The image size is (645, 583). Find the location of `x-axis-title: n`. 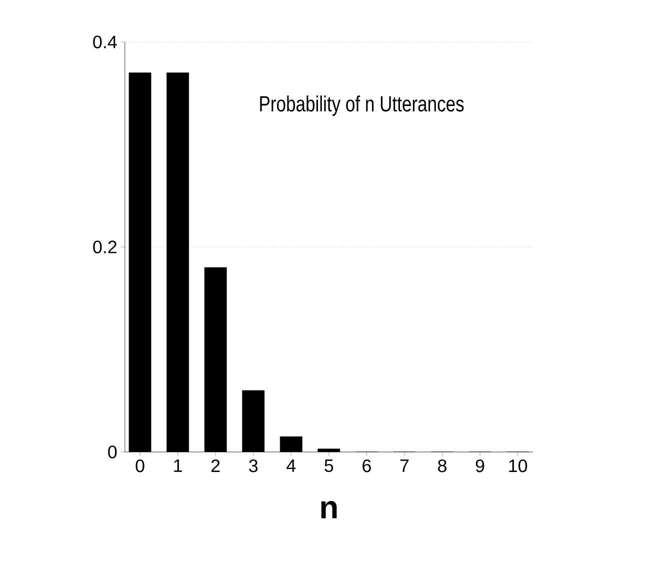

x-axis-title: n is located at coordinates (329, 509).